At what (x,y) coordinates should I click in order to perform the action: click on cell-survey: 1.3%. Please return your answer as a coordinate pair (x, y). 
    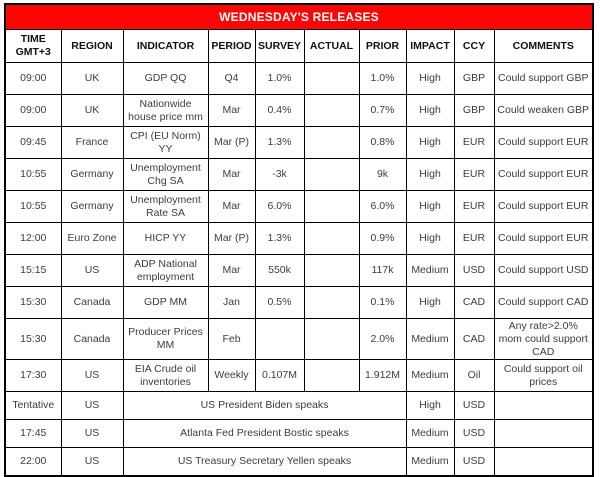
    Looking at the image, I should click on (279, 238).